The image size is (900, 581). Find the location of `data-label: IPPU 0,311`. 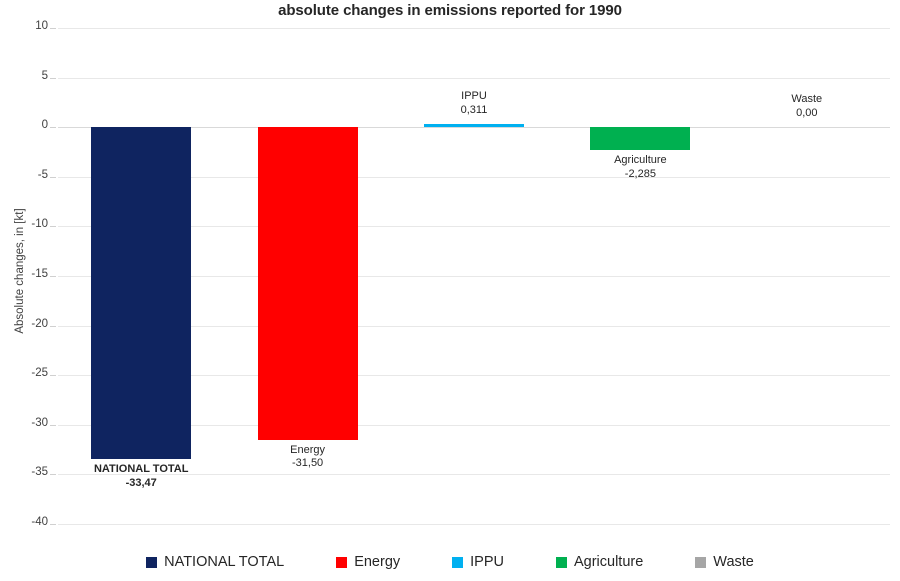

data-label: IPPU 0,311 is located at coordinates (474, 104).